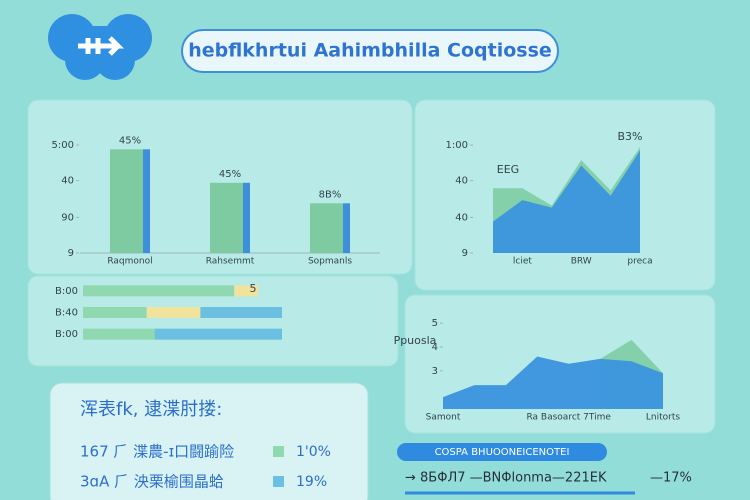  What do you see at coordinates (508, 169) in the screenshot?
I see `annotation: EEG` at bounding box center [508, 169].